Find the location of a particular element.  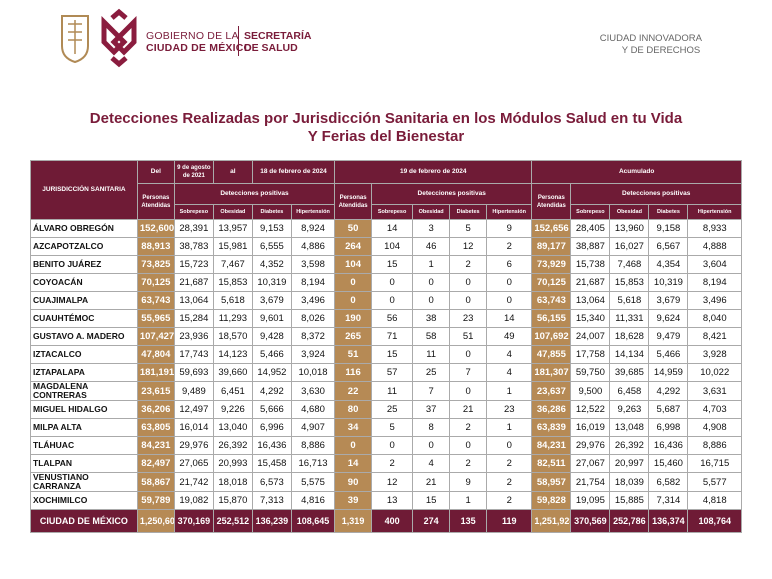

cell: 59,789 is located at coordinates (155, 500).